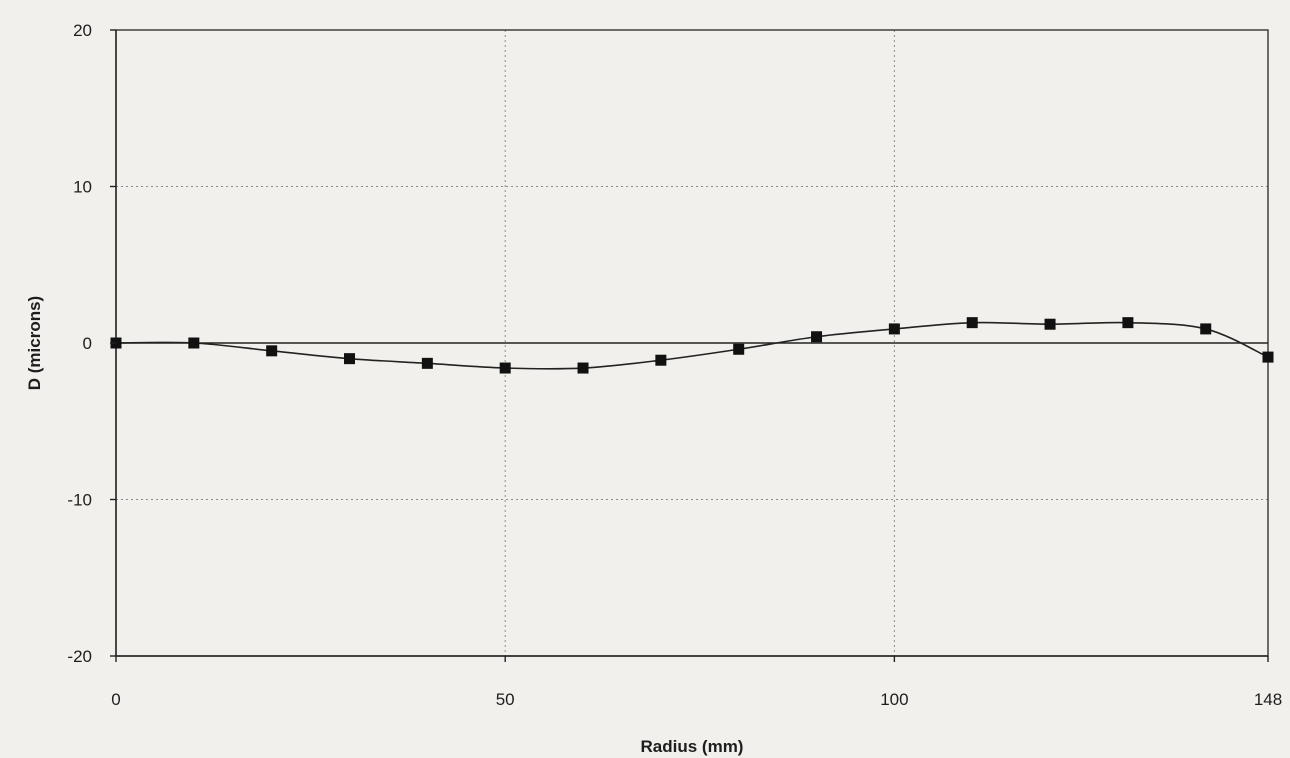  I want to click on y-tick-label: 0, so click(87, 343).